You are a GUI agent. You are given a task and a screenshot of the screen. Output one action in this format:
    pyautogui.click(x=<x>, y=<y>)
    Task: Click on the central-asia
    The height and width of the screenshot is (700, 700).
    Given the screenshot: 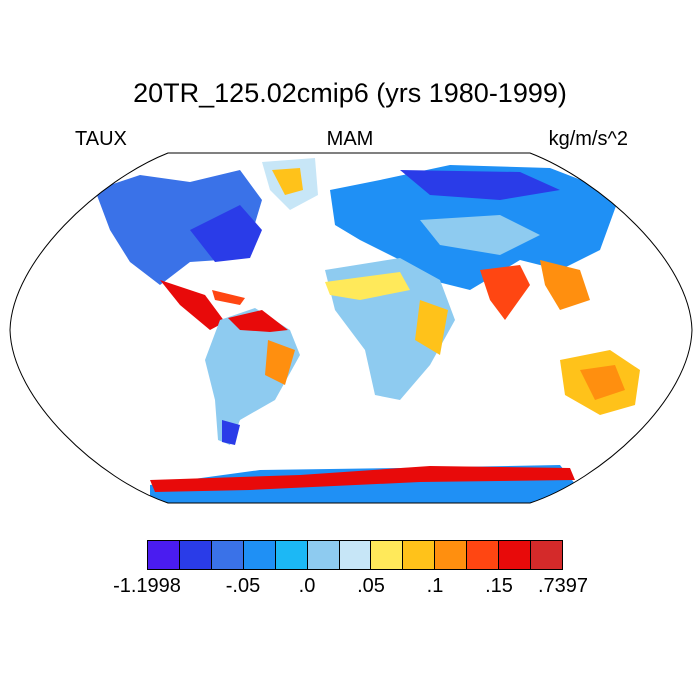 What is the action you would take?
    pyautogui.click(x=480, y=235)
    